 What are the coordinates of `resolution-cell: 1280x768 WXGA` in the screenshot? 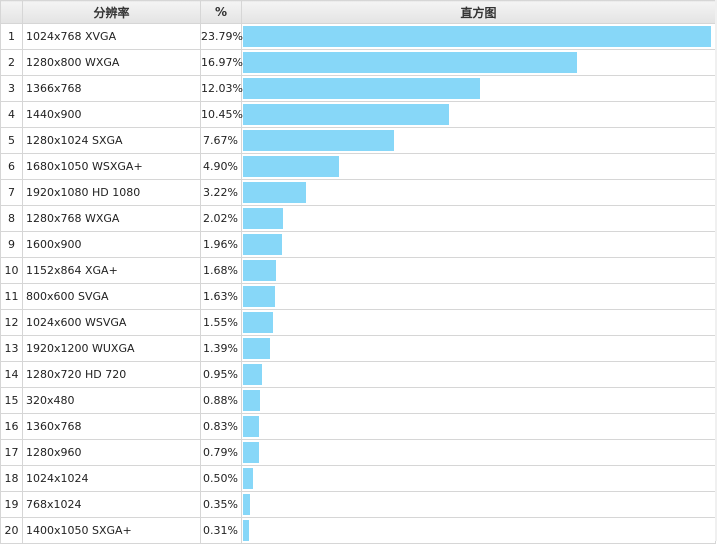 It's located at (111, 218).